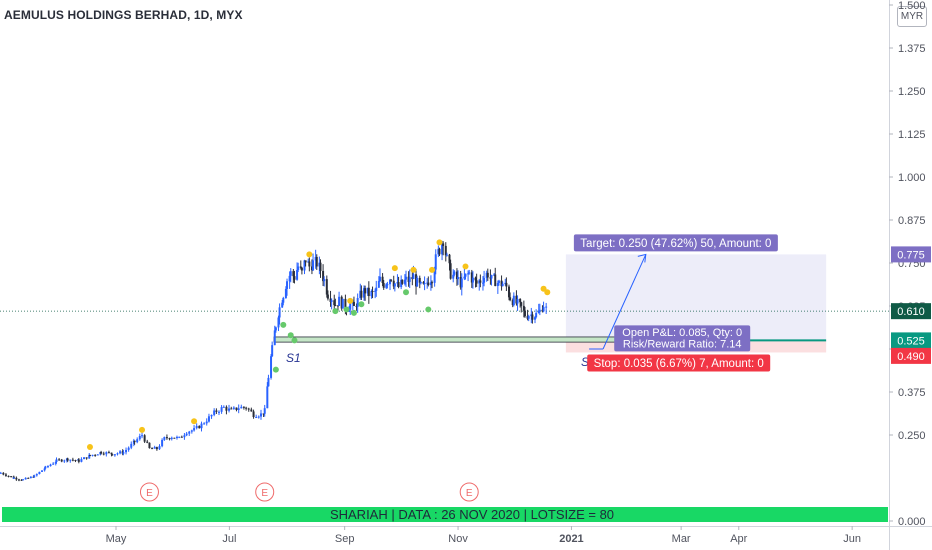 This screenshot has height=550, width=932. Describe the element at coordinates (852, 539) in the screenshot. I see `x-tick-label: Jun` at that location.